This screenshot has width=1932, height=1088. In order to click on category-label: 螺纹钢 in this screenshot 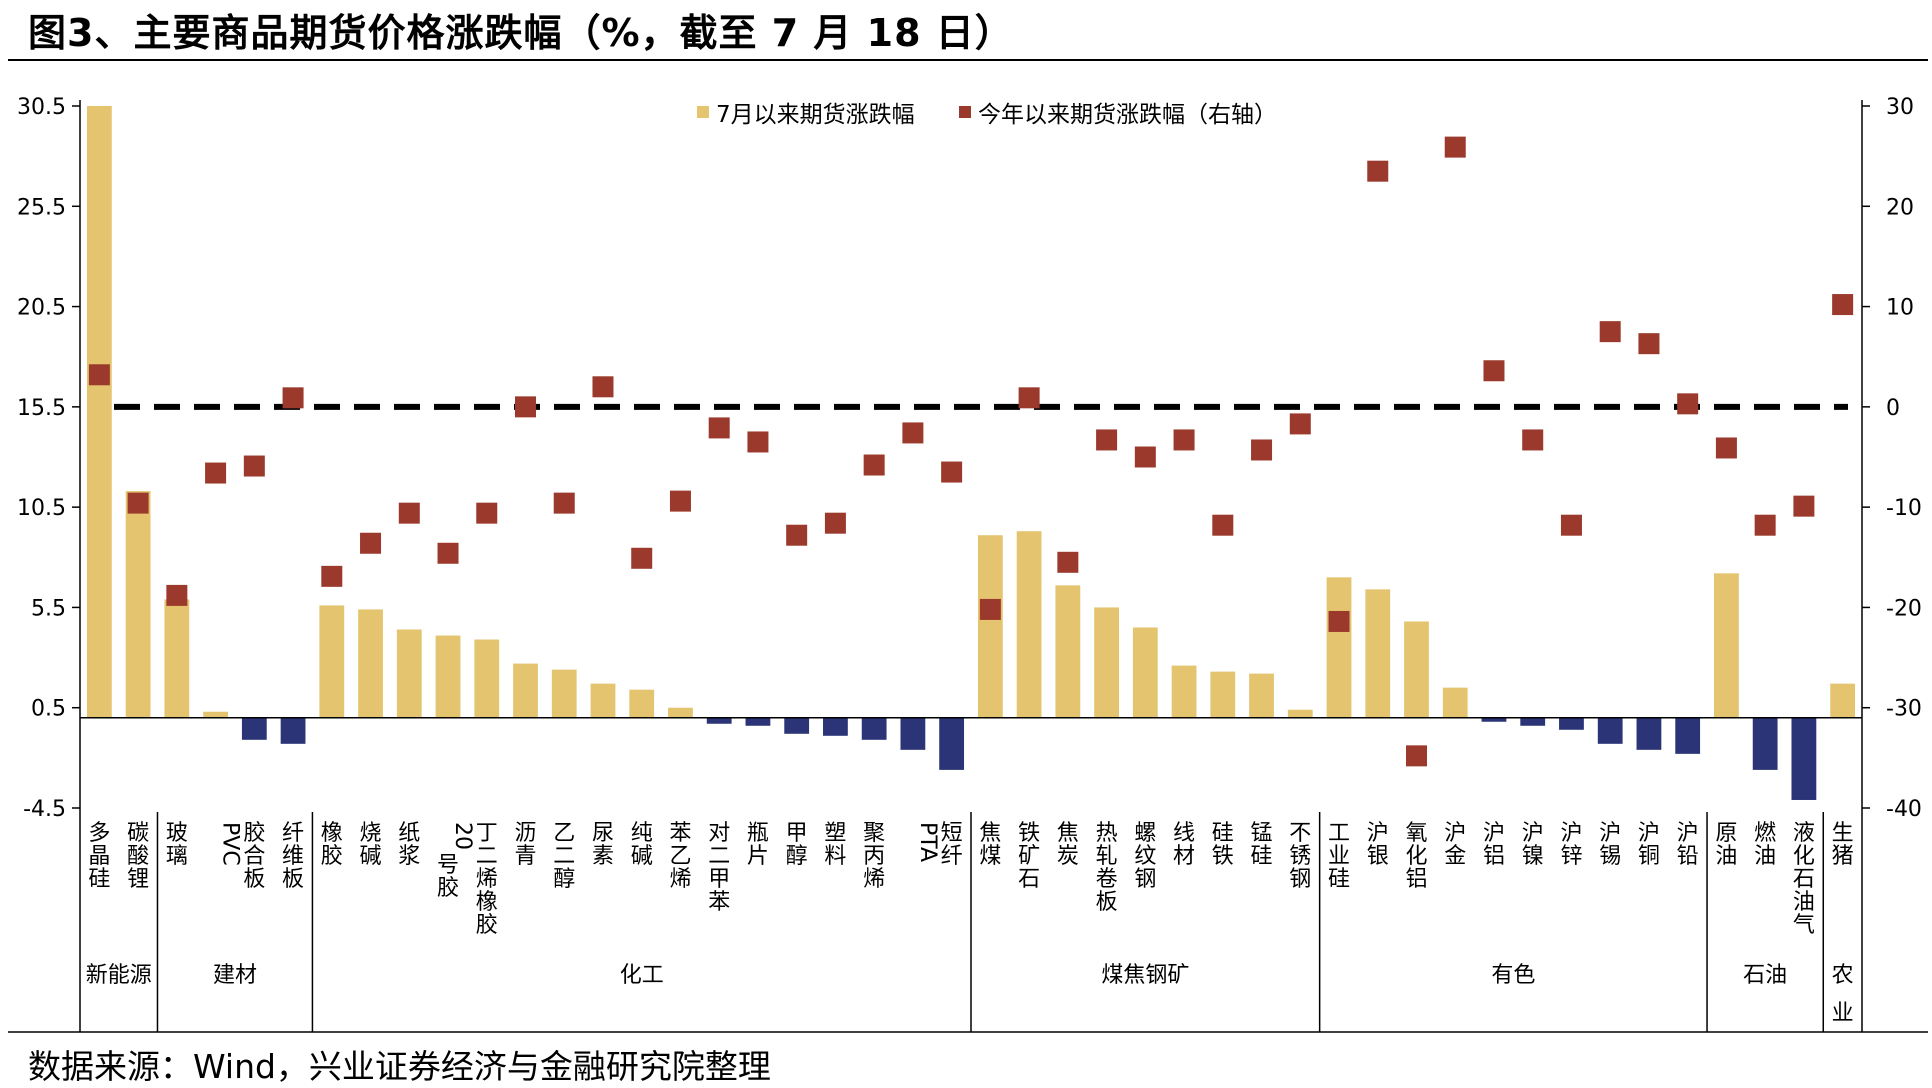, I will do `click(1145, 856)`.